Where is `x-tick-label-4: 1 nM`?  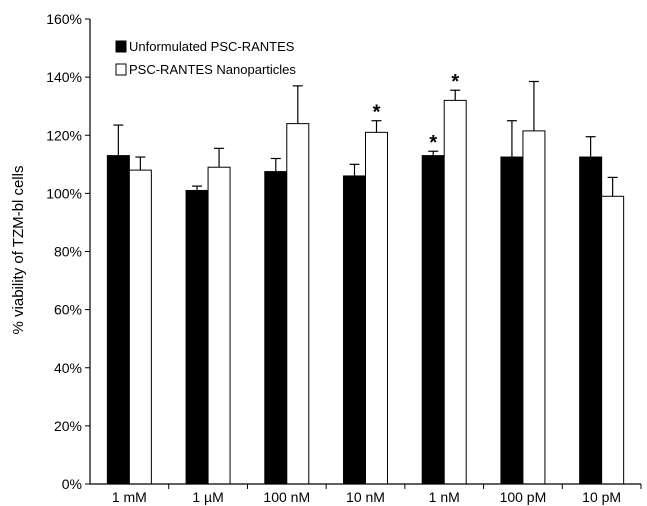
x-tick-label-4: 1 nM is located at coordinates (444, 497).